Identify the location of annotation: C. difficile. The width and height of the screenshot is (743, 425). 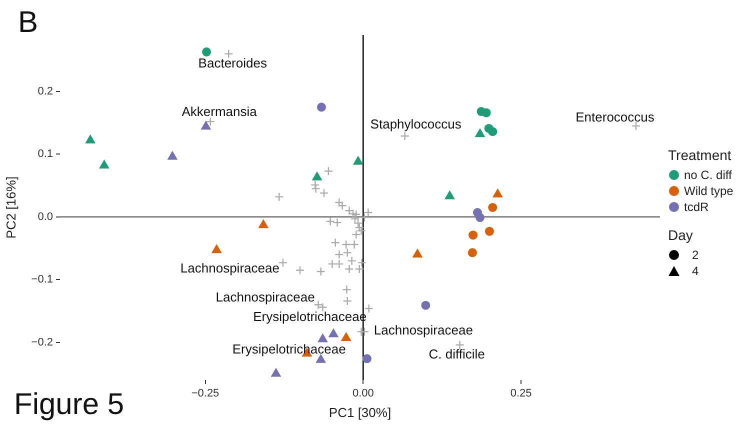
(456, 354).